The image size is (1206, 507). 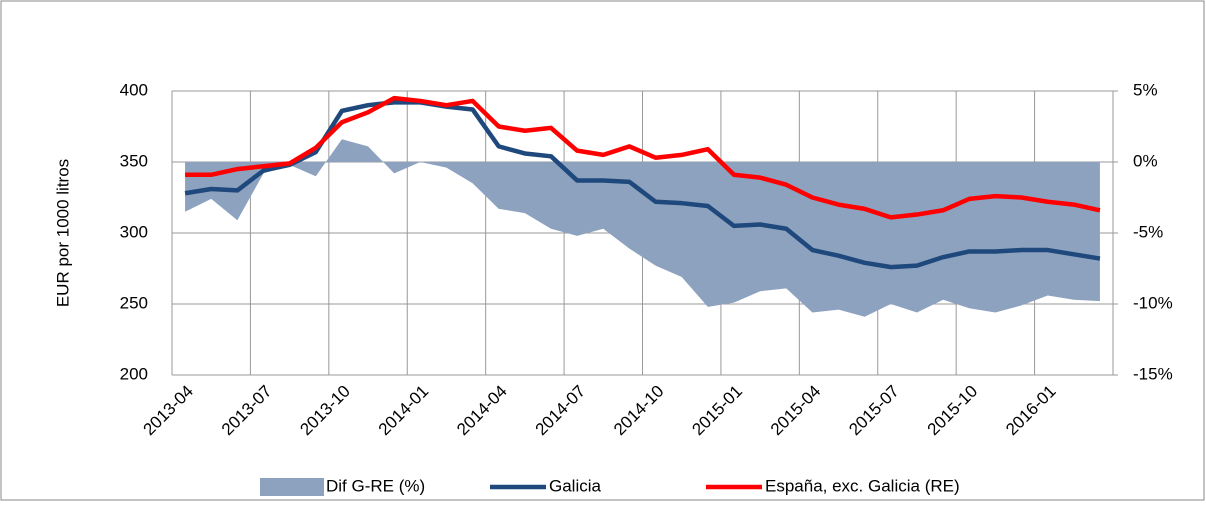 What do you see at coordinates (134, 160) in the screenshot?
I see `y-tick-label: 350` at bounding box center [134, 160].